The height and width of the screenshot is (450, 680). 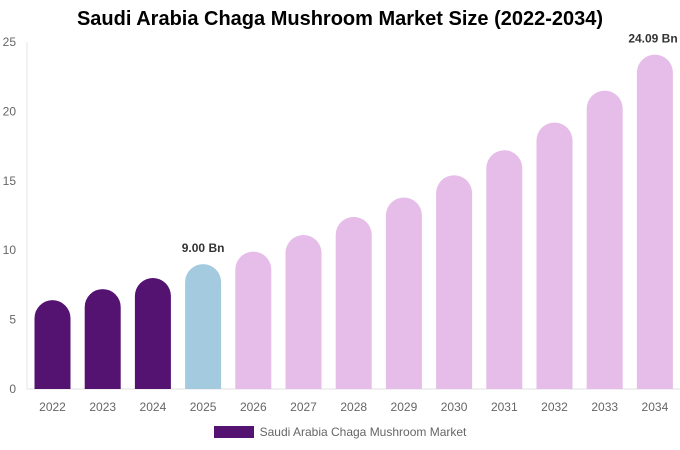 What do you see at coordinates (253, 320) in the screenshot?
I see `bar-2026` at bounding box center [253, 320].